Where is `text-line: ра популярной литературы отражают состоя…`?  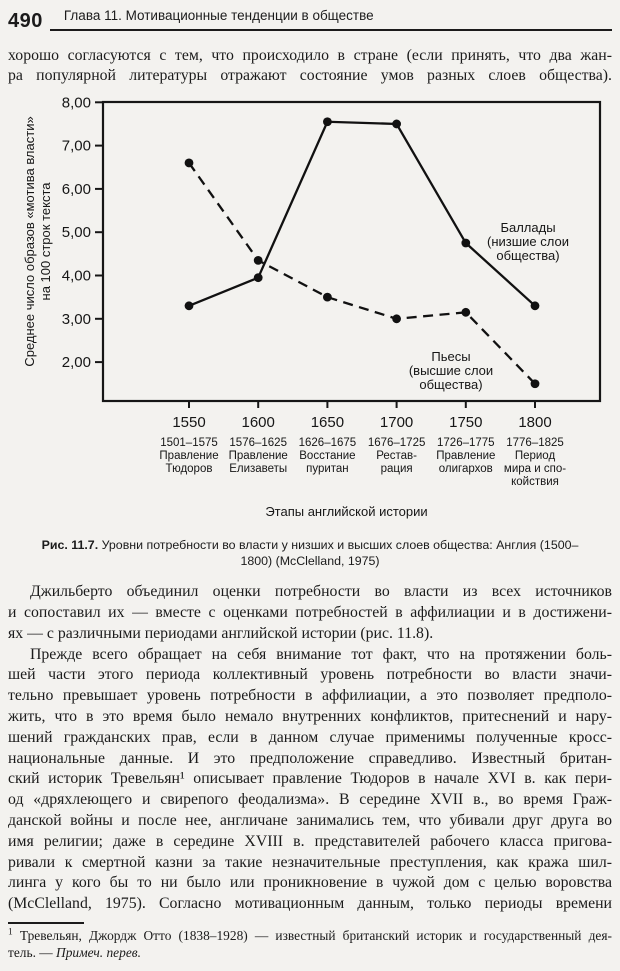
text-line: ра популярной литературы отражают состоя… is located at coordinates (310, 76).